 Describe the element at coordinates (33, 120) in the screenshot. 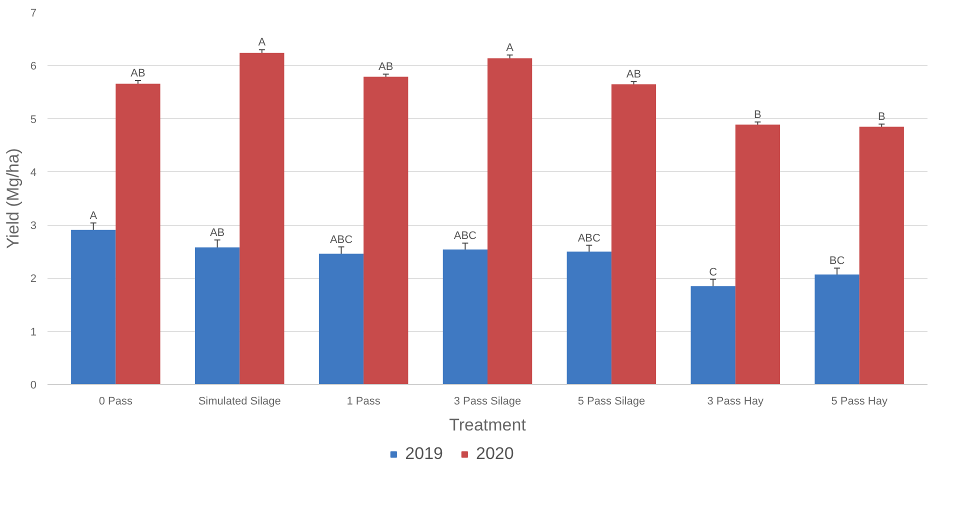

I see `y-tick-label: 5` at that location.